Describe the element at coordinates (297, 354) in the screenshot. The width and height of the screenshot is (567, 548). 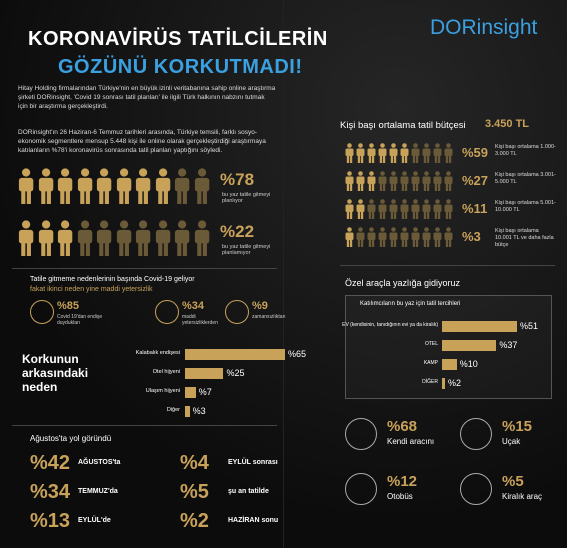
I see `bar-value: %65` at that location.